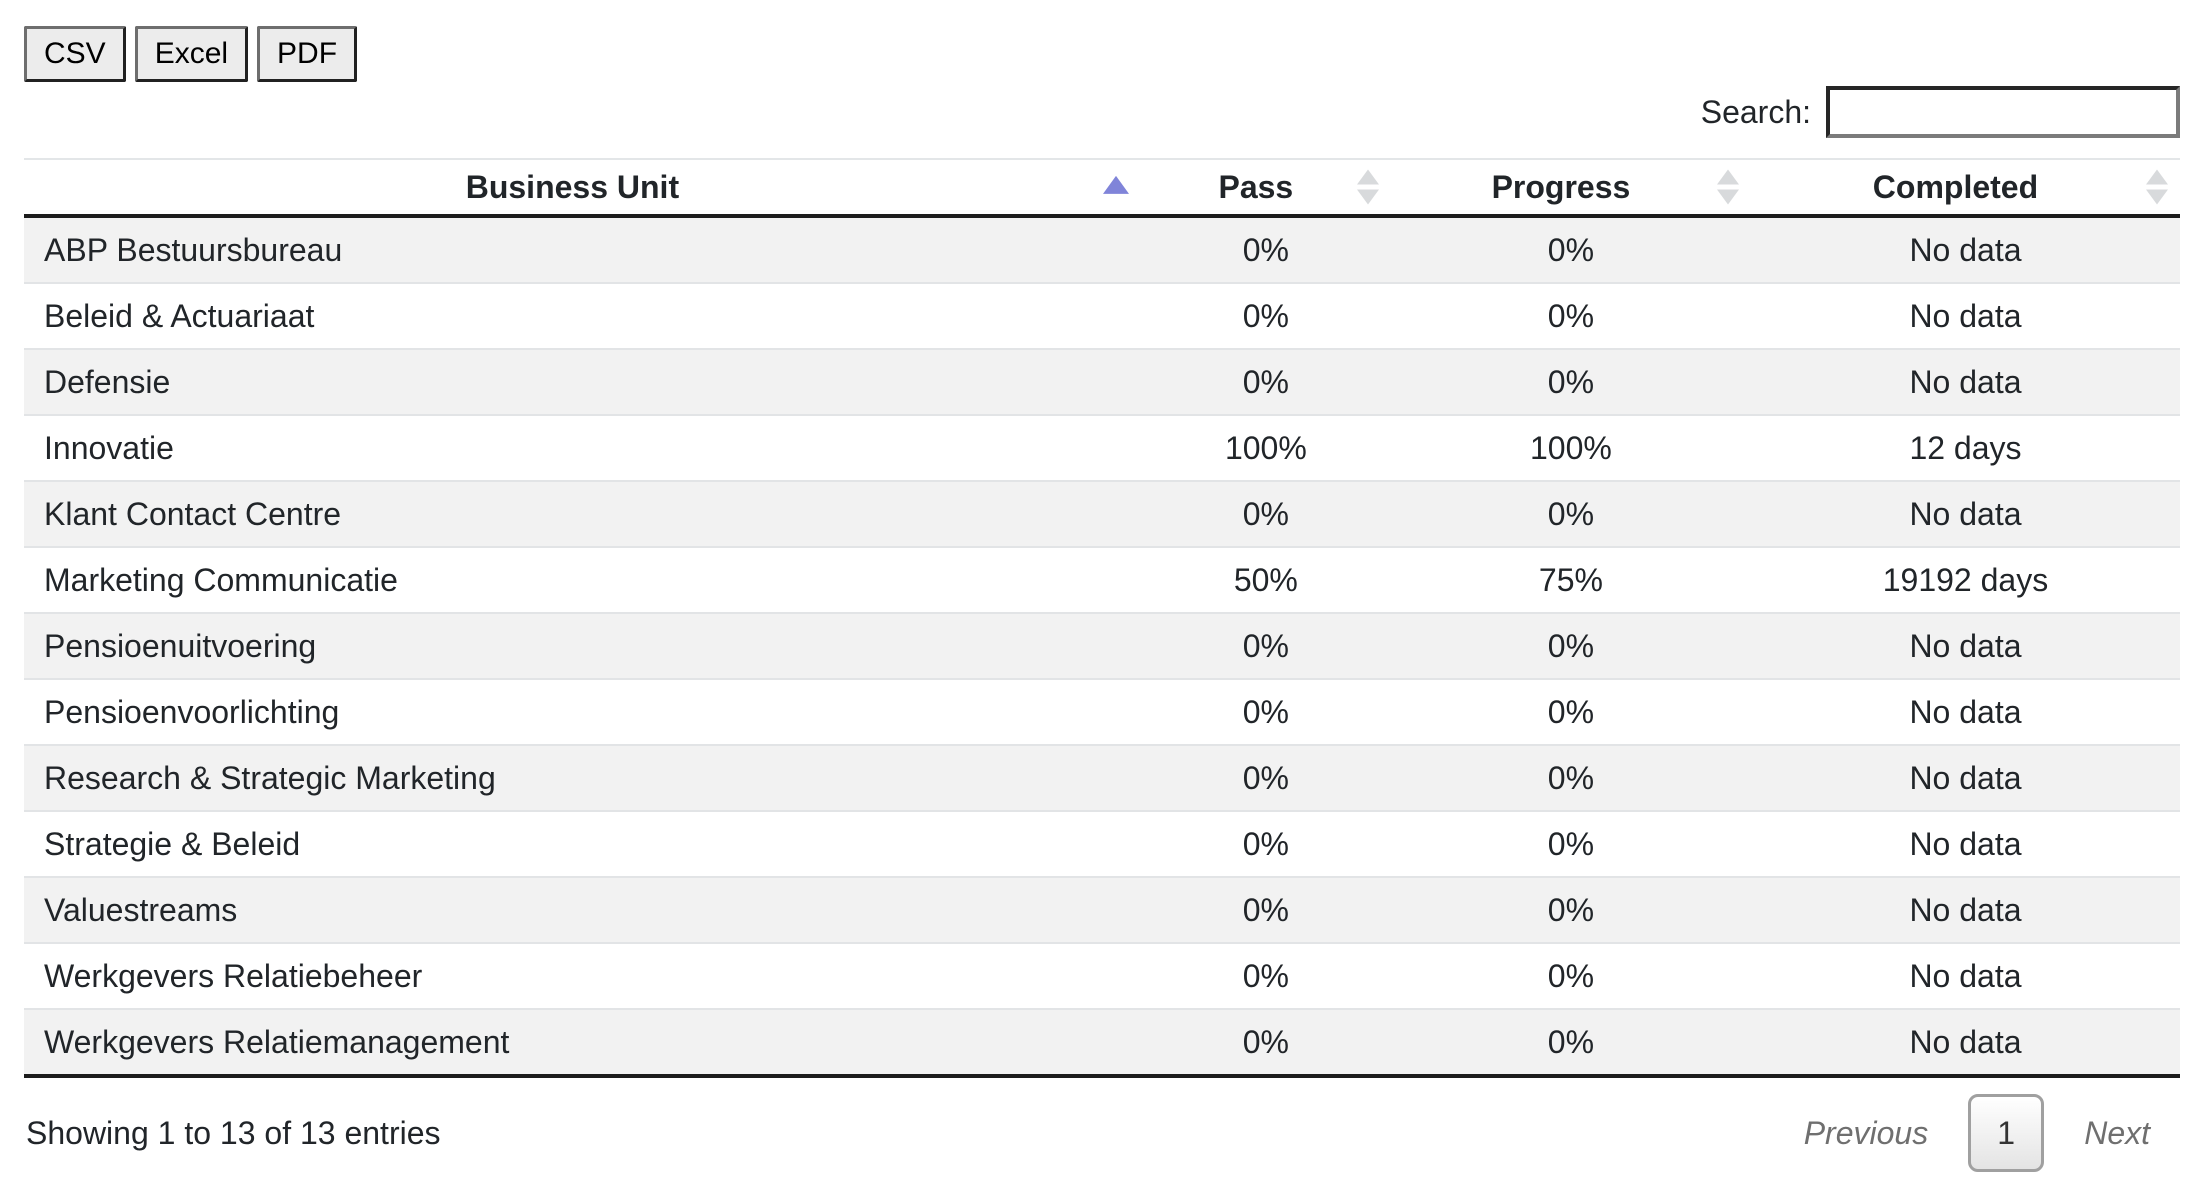  Describe the element at coordinates (1570, 448) in the screenshot. I see `cell-progress: 100%` at that location.